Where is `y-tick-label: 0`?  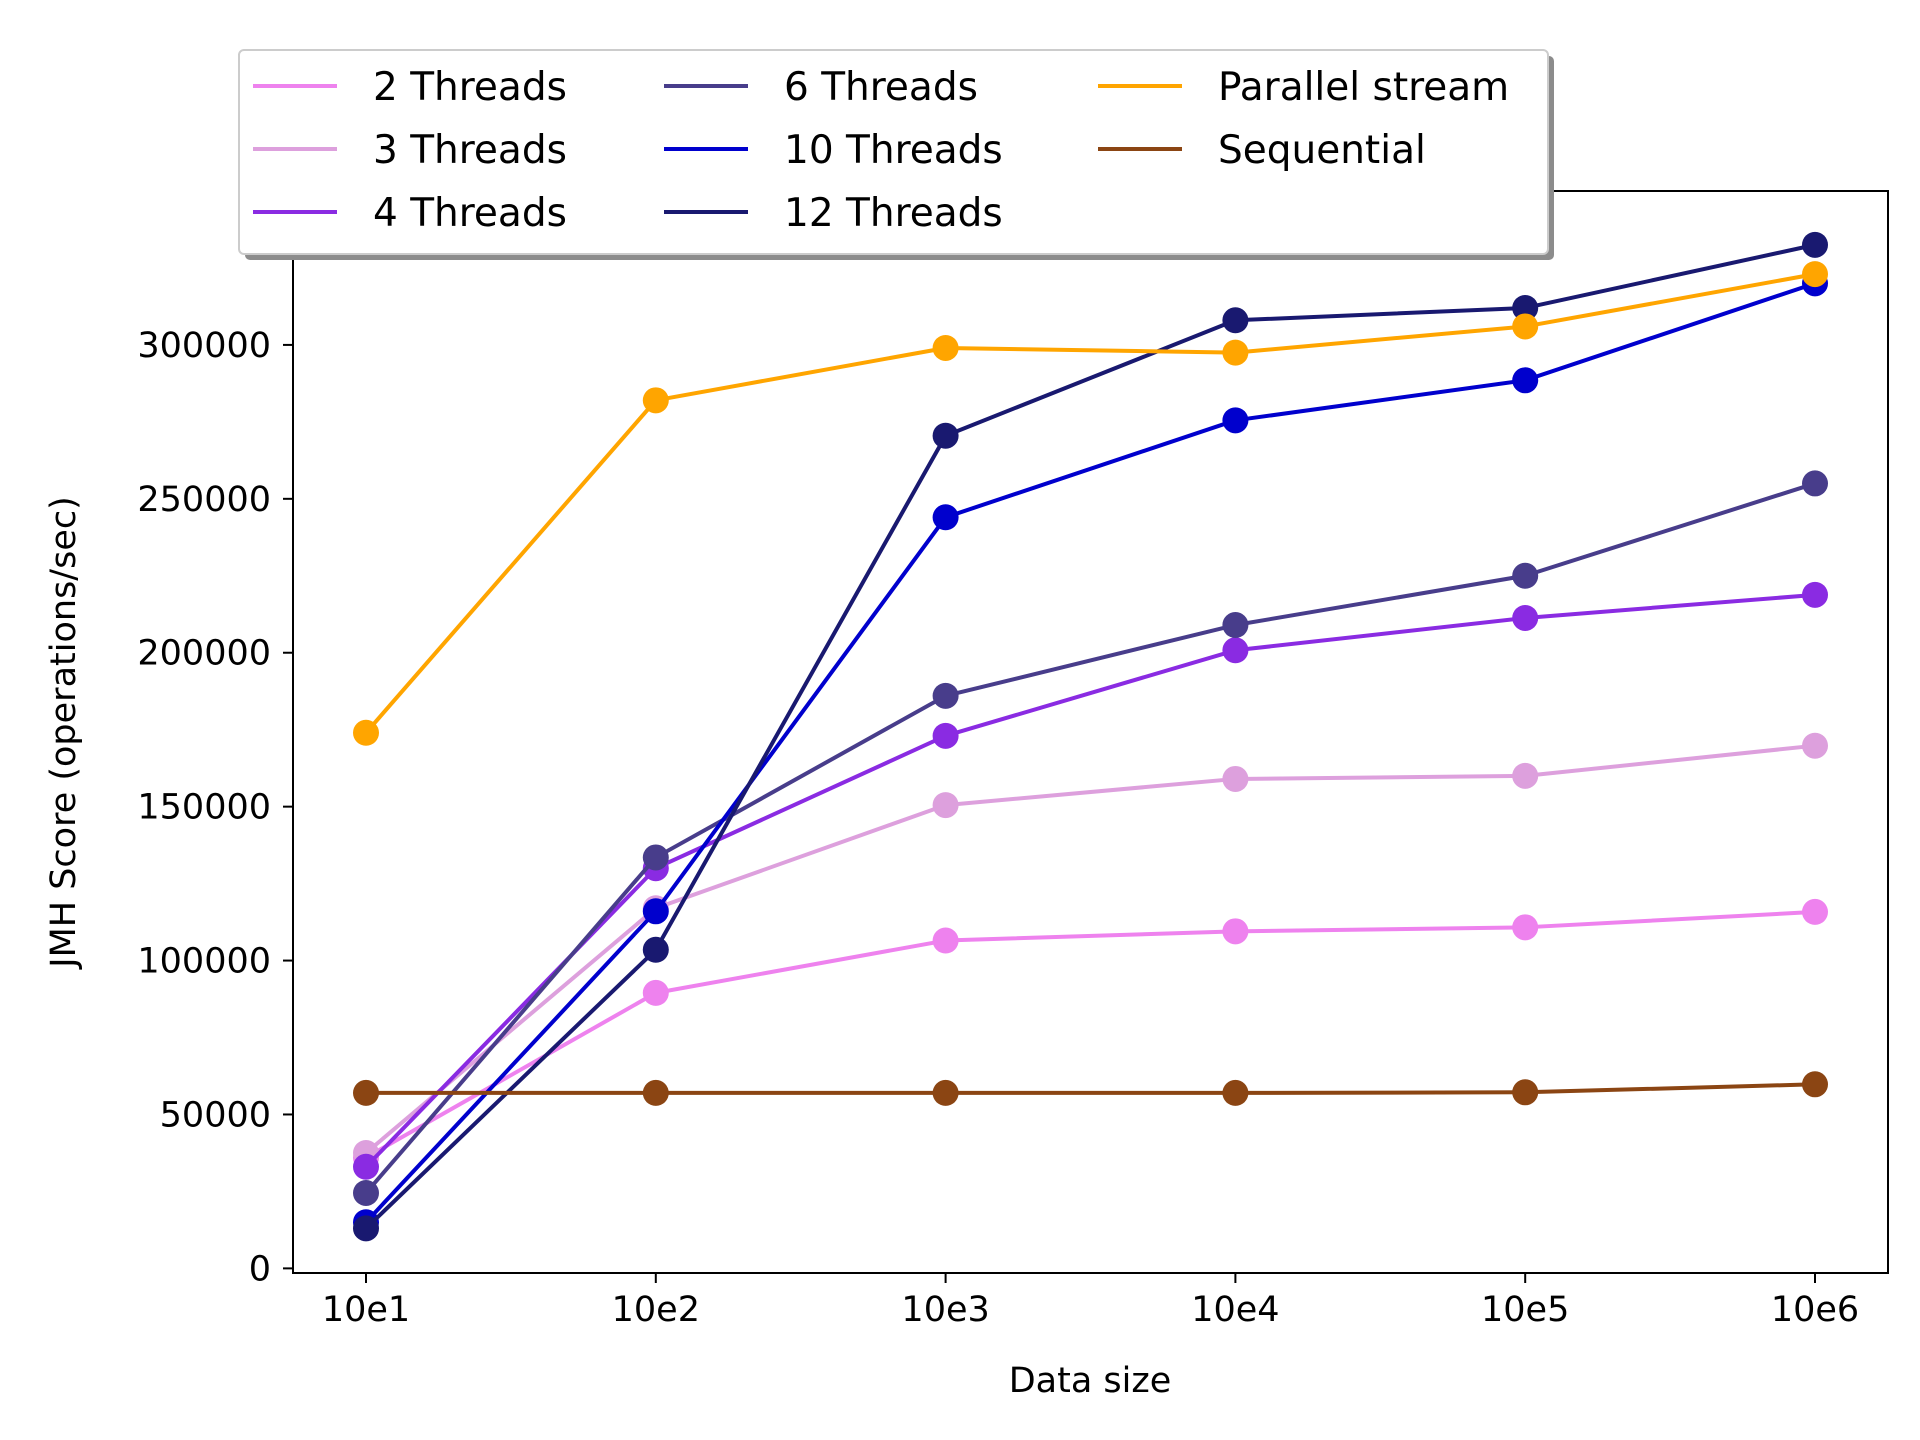
y-tick-label: 0 is located at coordinates (260, 1269).